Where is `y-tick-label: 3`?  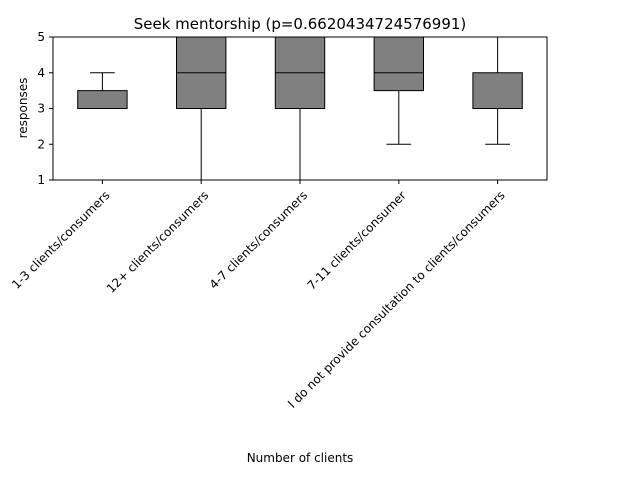
y-tick-label: 3 is located at coordinates (41, 109).